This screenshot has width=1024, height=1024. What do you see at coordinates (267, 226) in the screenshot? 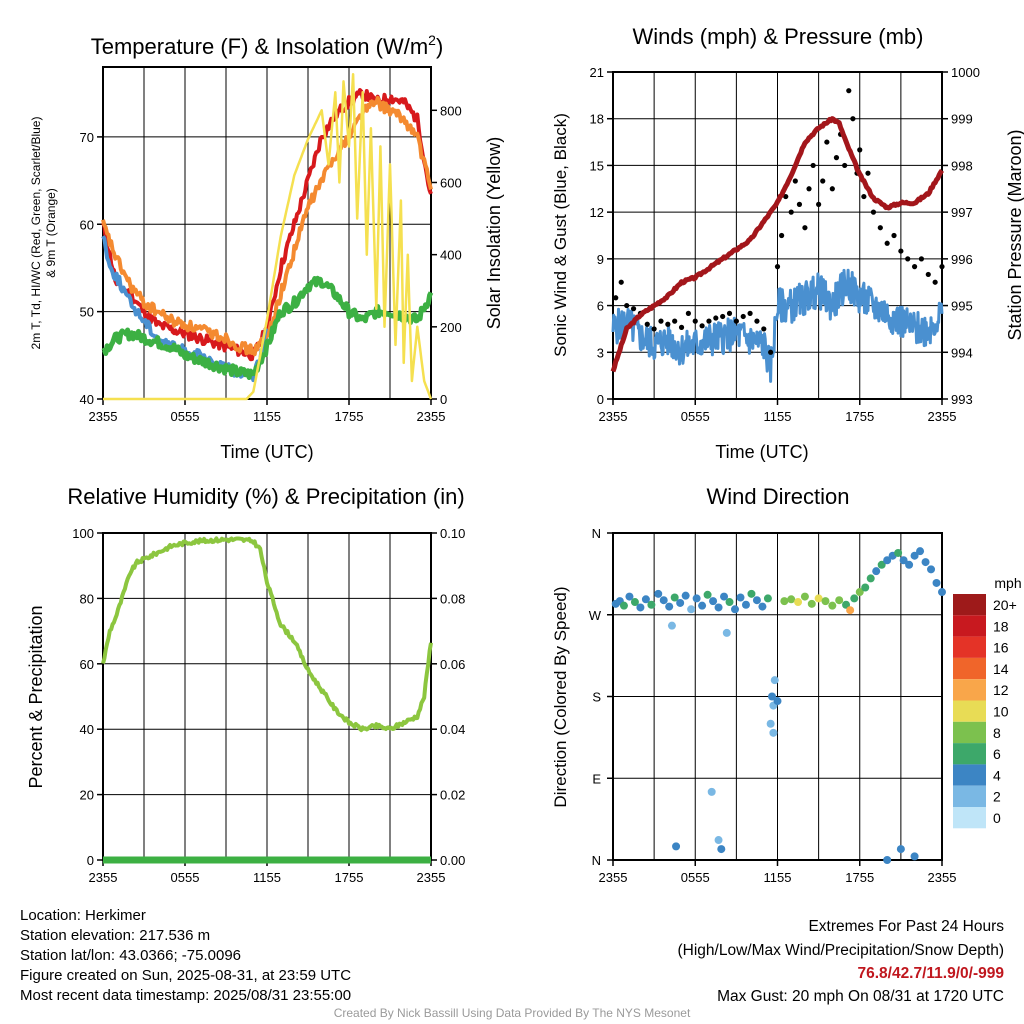
I see `temp-series-orange` at bounding box center [267, 226].